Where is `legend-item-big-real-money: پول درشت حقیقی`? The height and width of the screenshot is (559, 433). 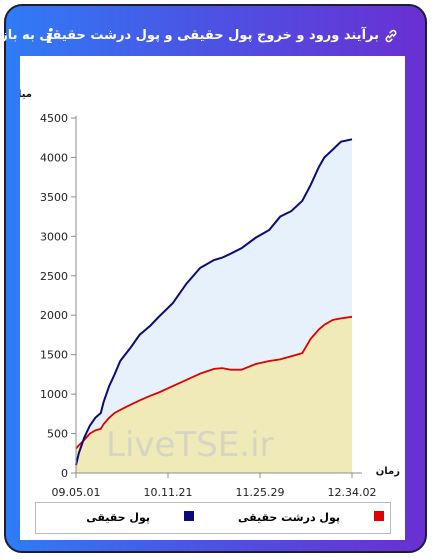
legend-item-big-real-money: پول درشت حقیقی is located at coordinates (310, 518).